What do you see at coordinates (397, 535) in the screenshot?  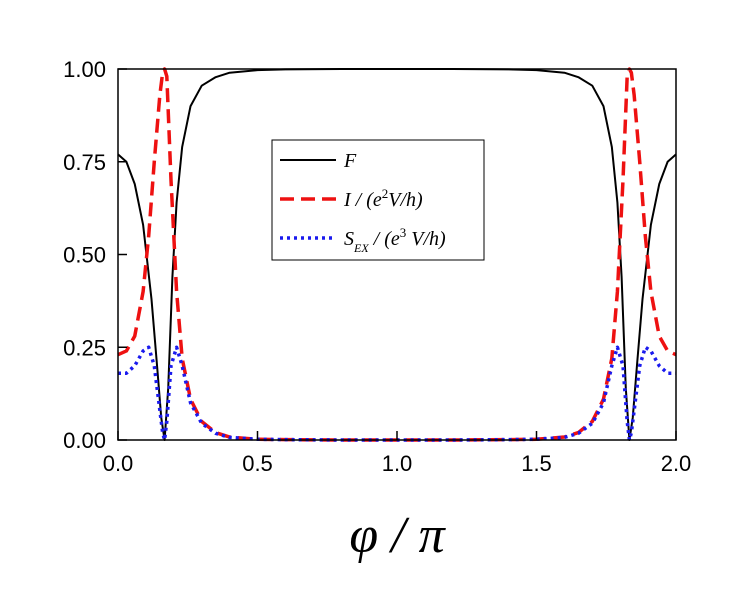 I see `x-axis-title: φ / π` at bounding box center [397, 535].